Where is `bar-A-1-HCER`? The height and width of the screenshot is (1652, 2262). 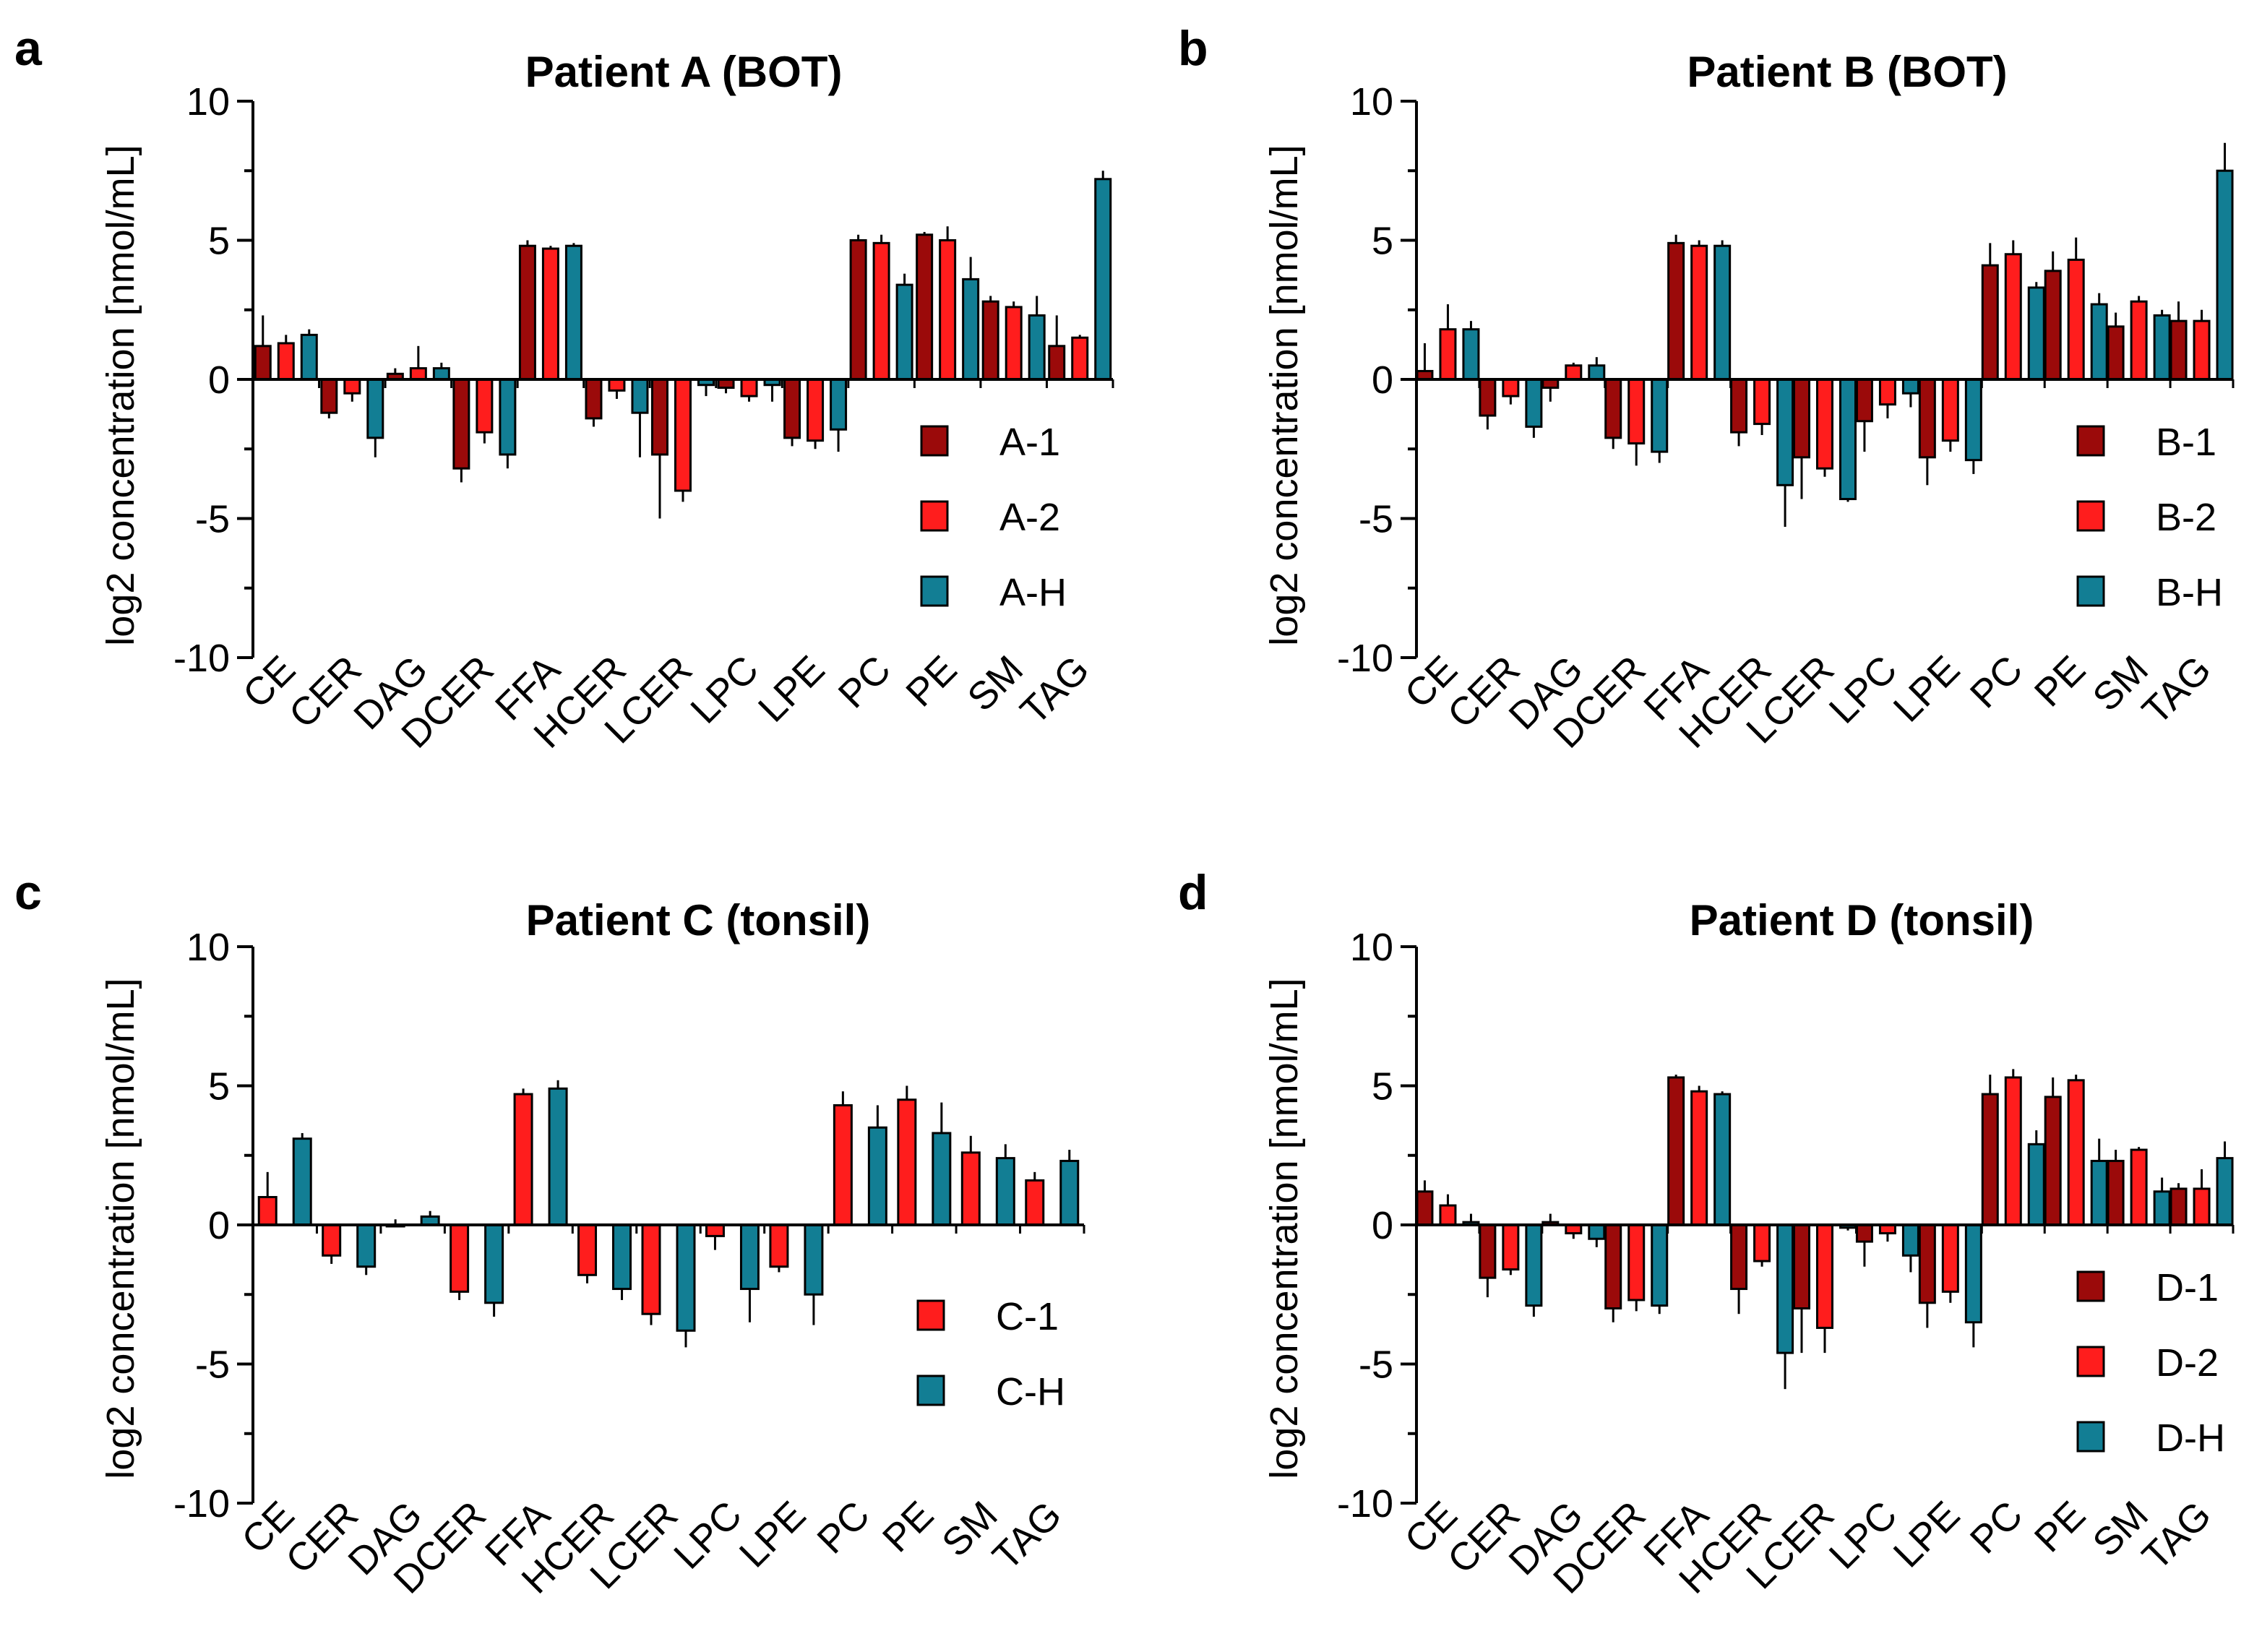 bar-A-1-HCER is located at coordinates (594, 399).